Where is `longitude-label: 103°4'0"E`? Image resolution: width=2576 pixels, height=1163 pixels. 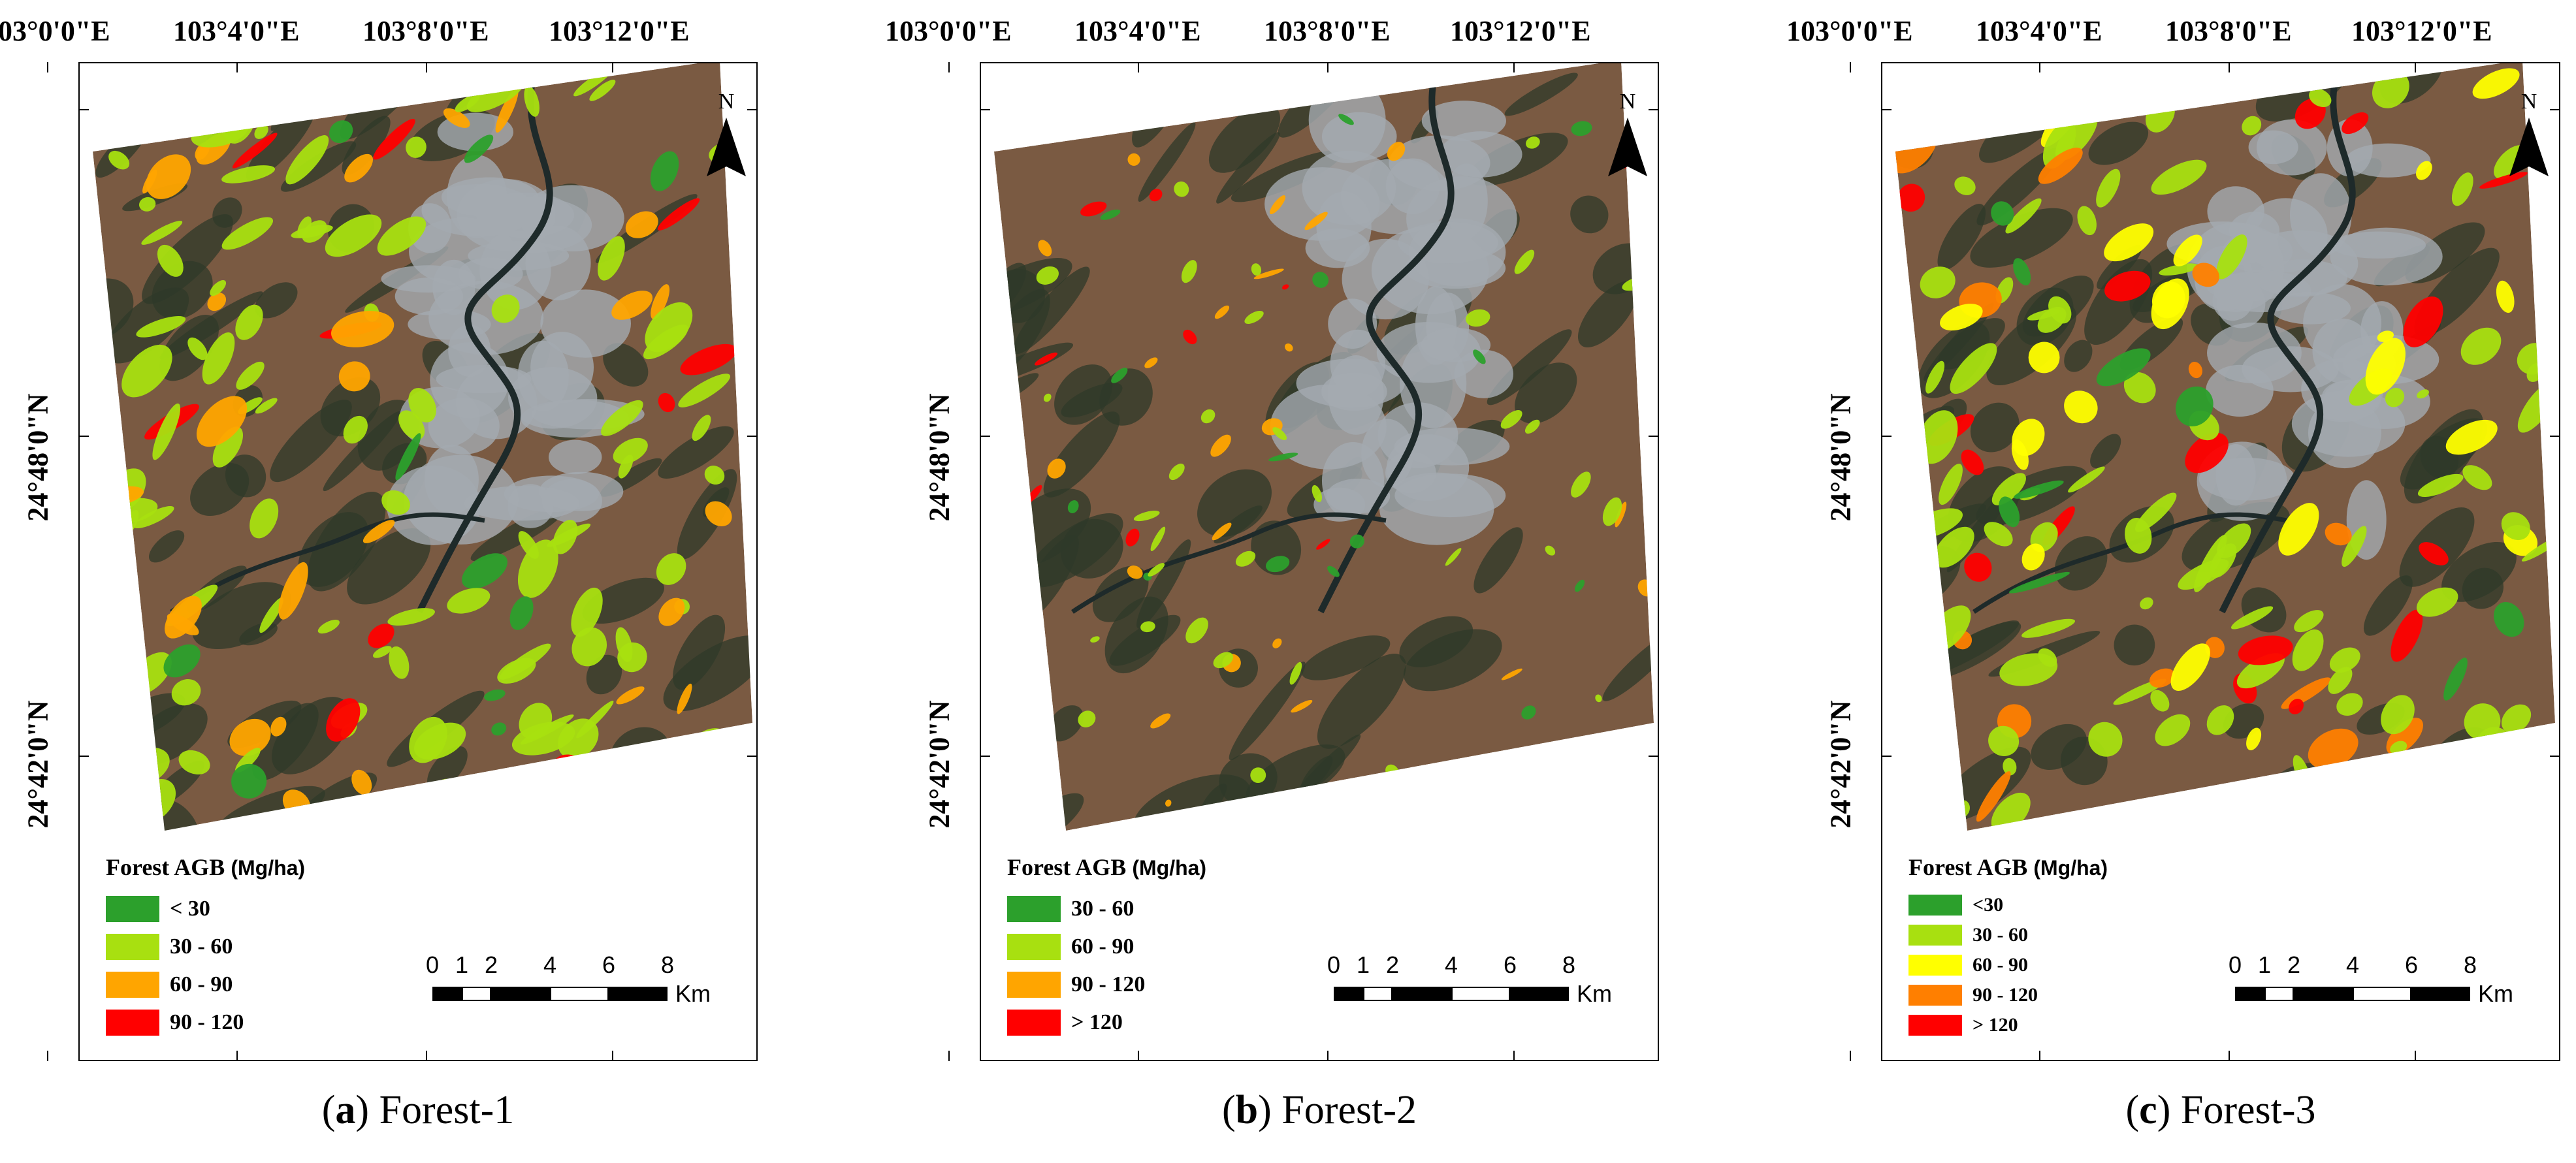
longitude-label: 103°4'0"E is located at coordinates (236, 31).